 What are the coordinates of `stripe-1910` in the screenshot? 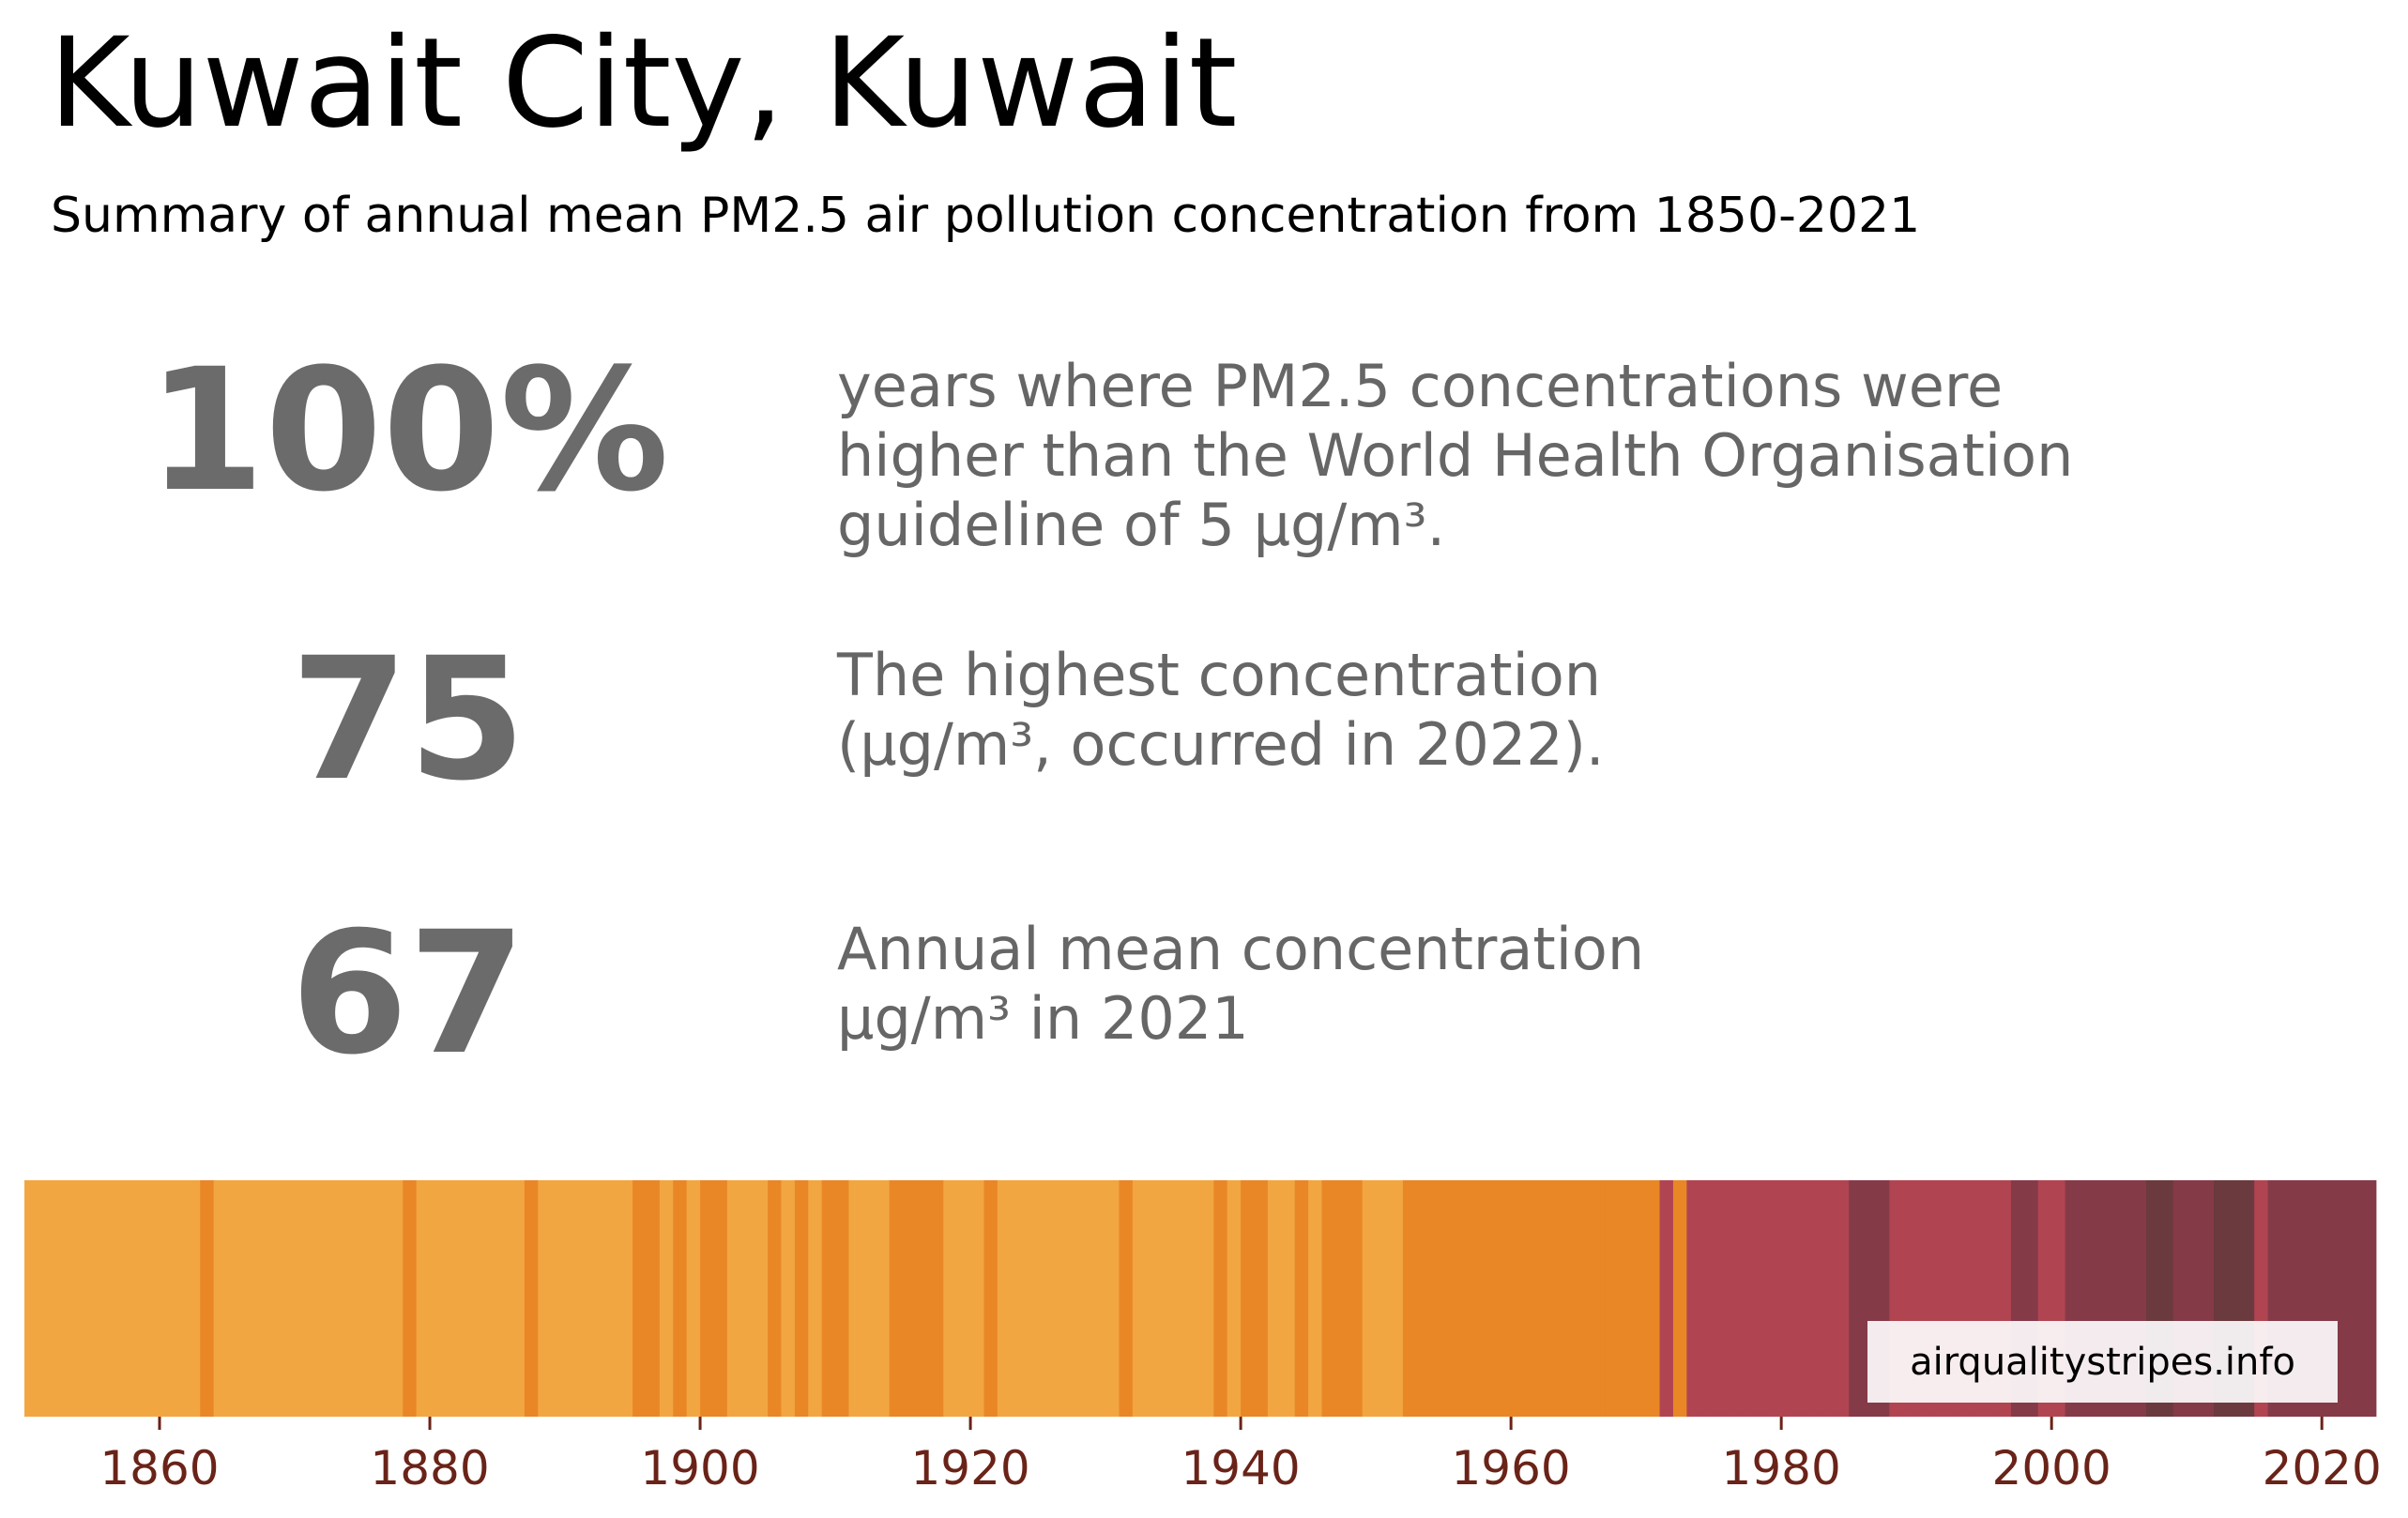 It's located at (842, 1299).